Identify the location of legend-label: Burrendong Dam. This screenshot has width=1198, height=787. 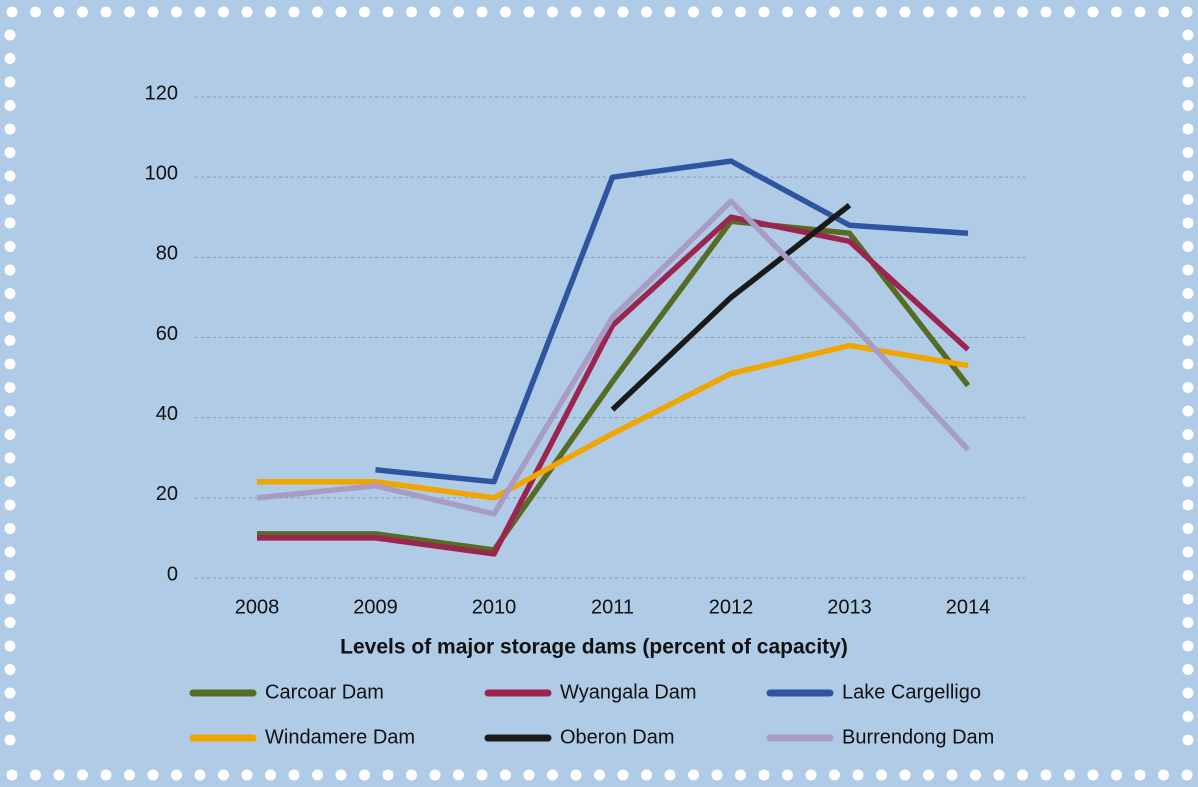
(918, 737).